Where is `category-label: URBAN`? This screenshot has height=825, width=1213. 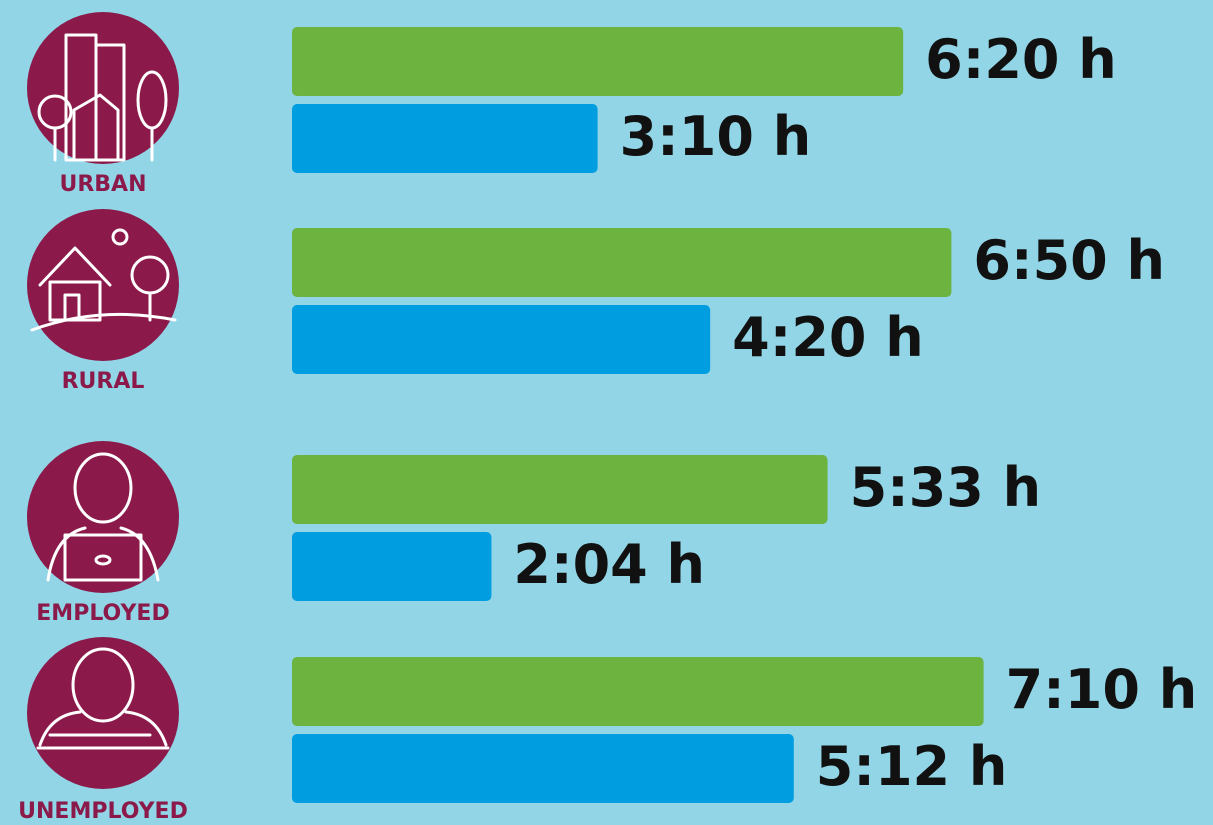 category-label: URBAN is located at coordinates (102, 184).